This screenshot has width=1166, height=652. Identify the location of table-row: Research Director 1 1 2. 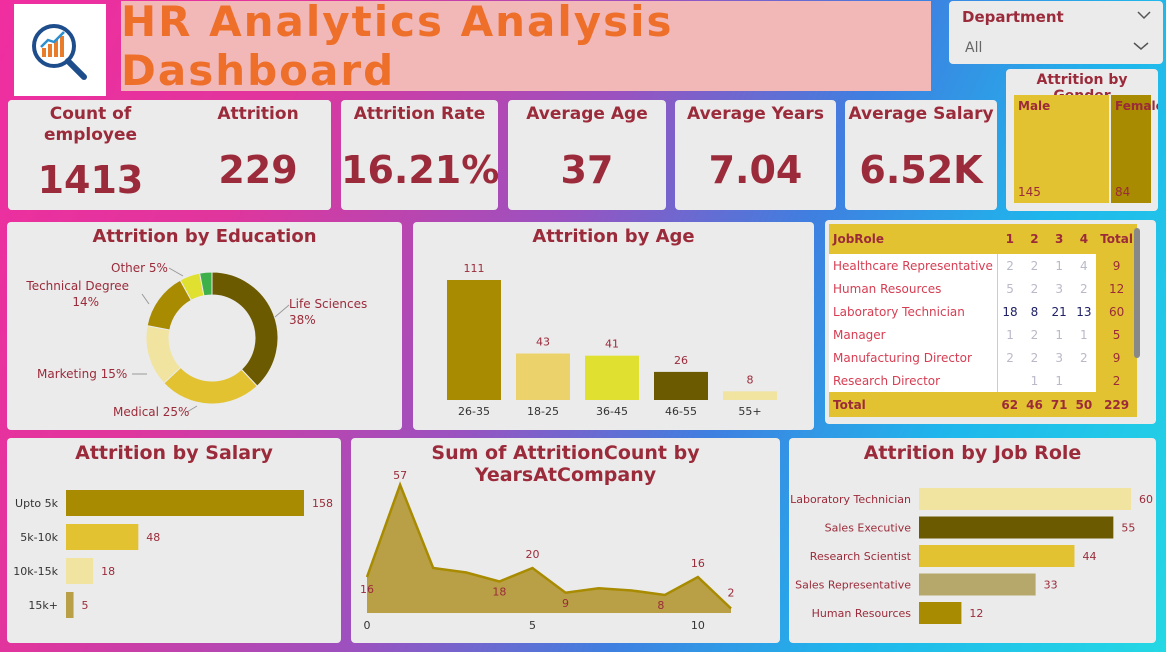
(983, 380).